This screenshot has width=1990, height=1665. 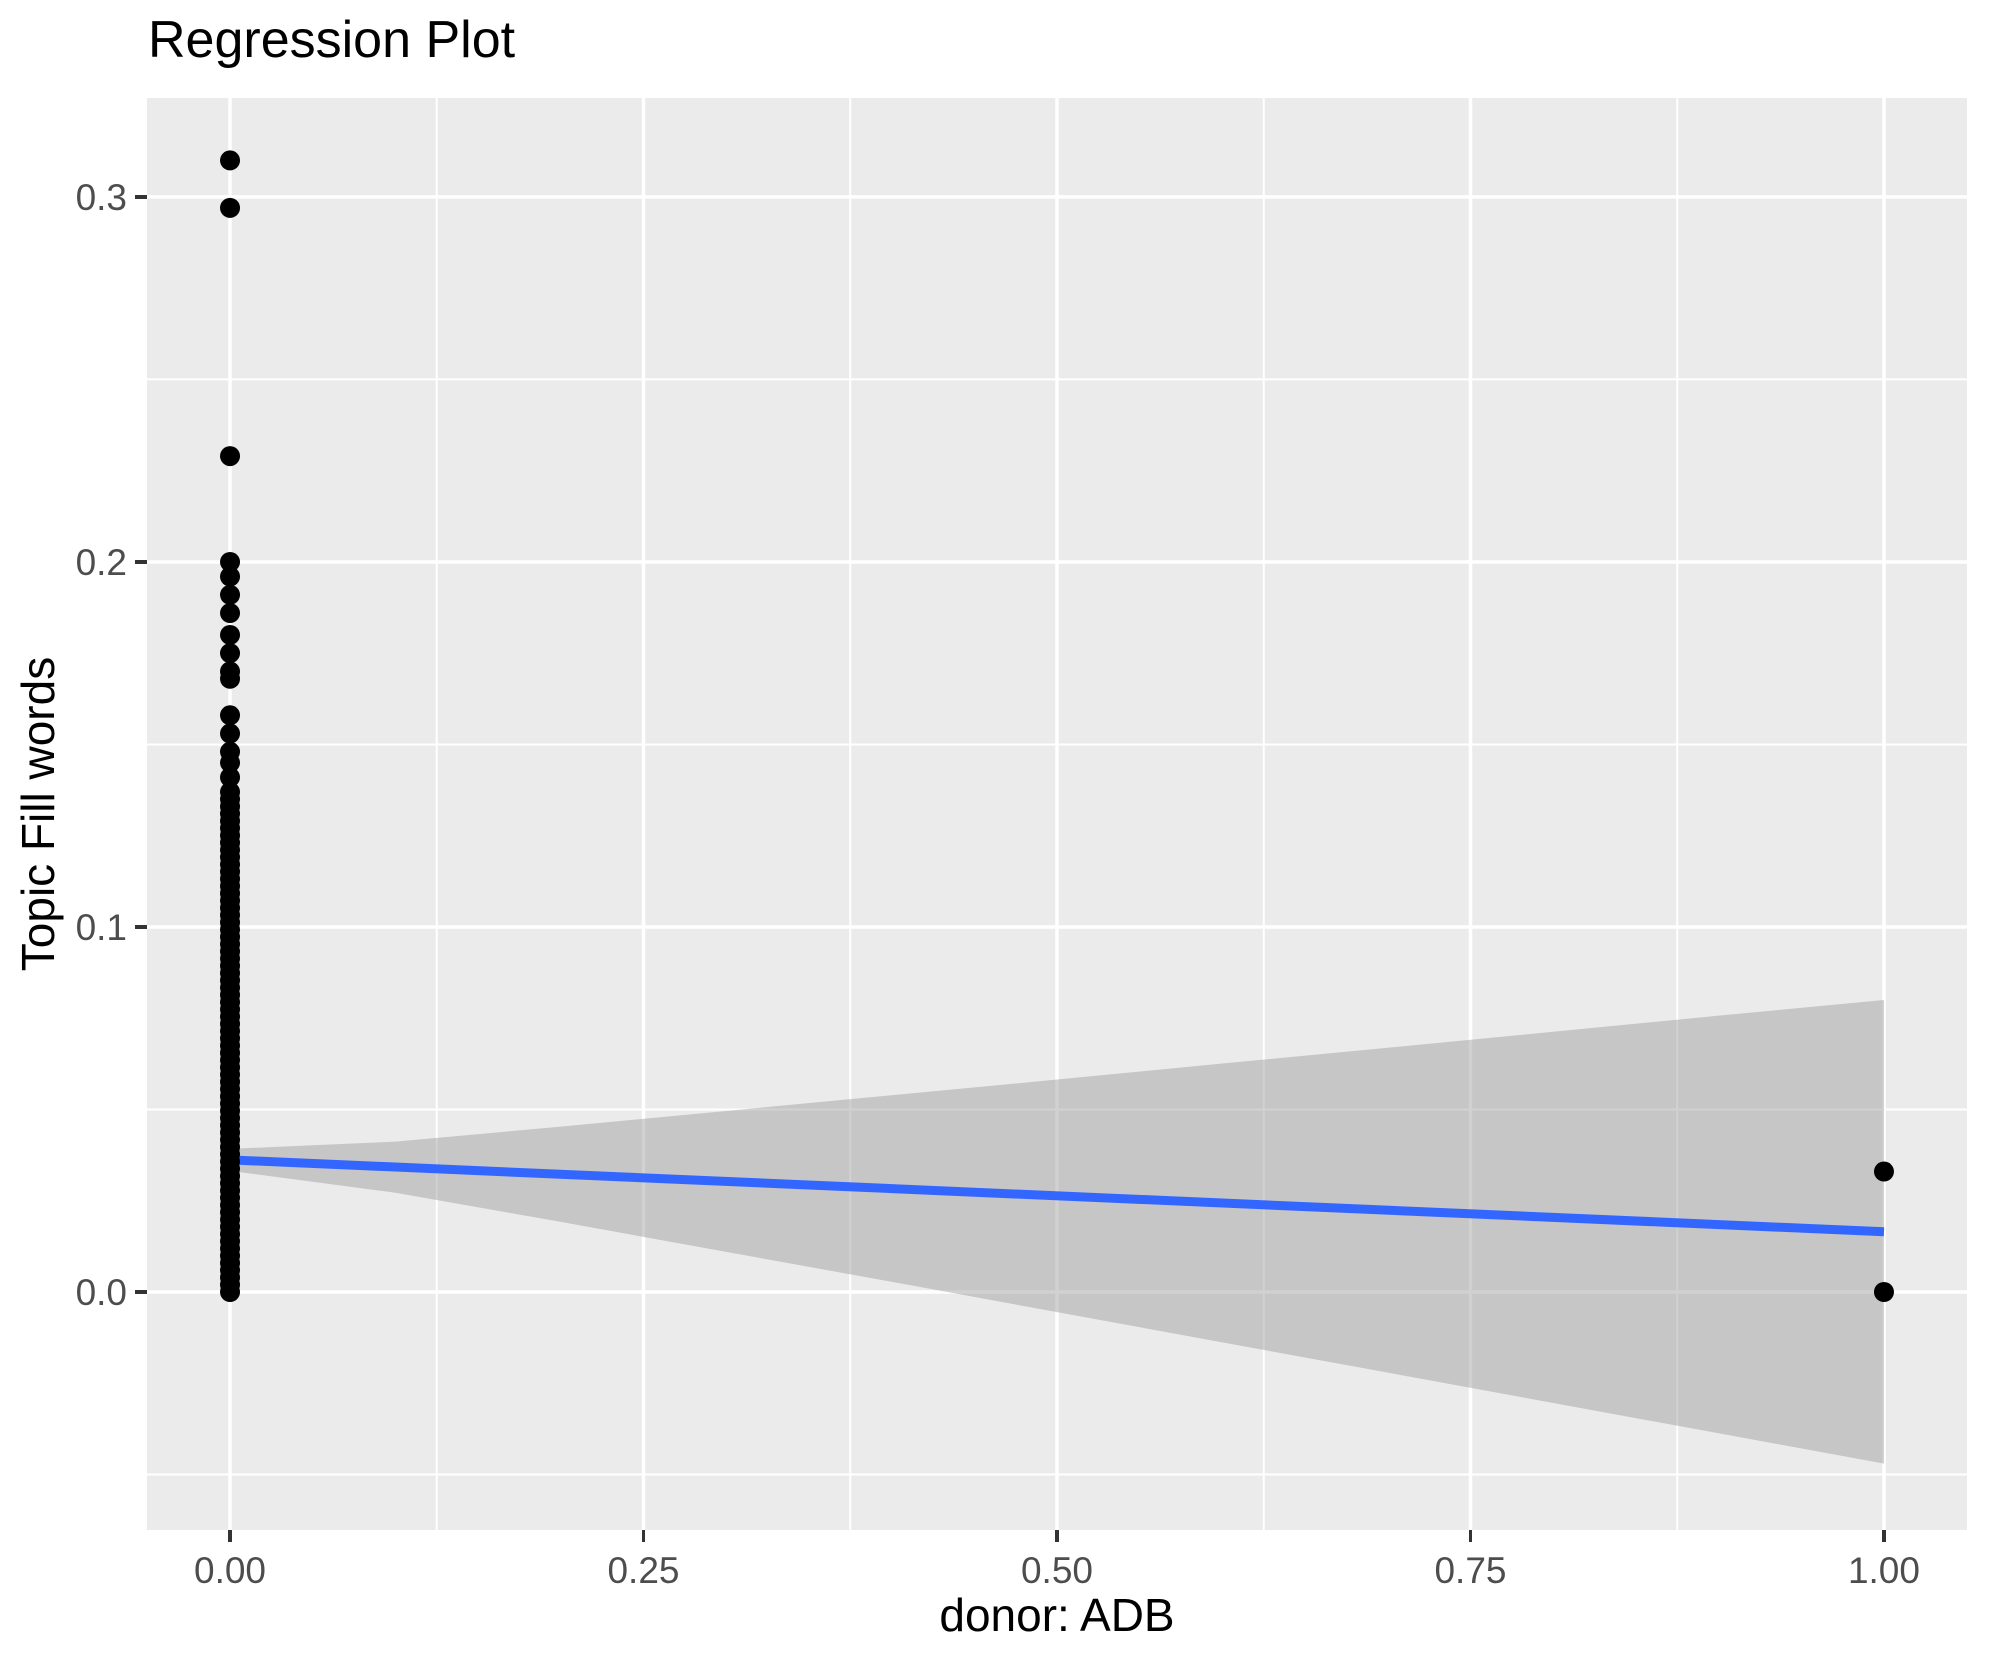 What do you see at coordinates (1883, 1570) in the screenshot?
I see `x-tick-label: 1.00` at bounding box center [1883, 1570].